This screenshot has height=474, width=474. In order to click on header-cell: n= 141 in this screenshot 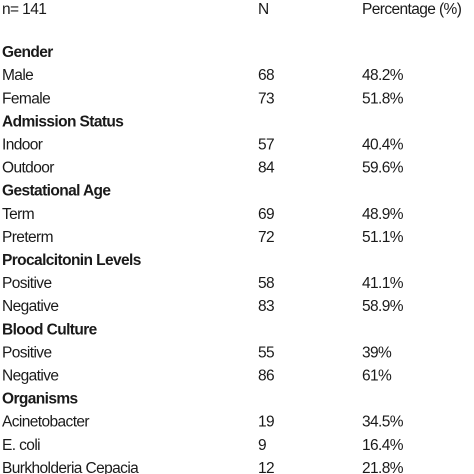, I will do `click(24, 9)`.